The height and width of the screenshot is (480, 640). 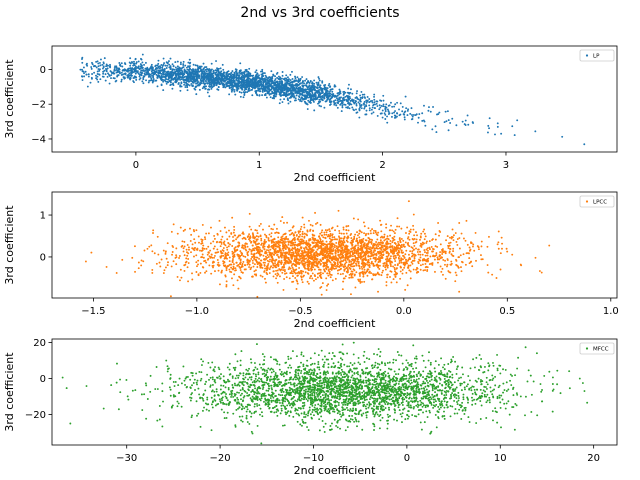 I want to click on lp-legend-box, so click(x=597, y=55).